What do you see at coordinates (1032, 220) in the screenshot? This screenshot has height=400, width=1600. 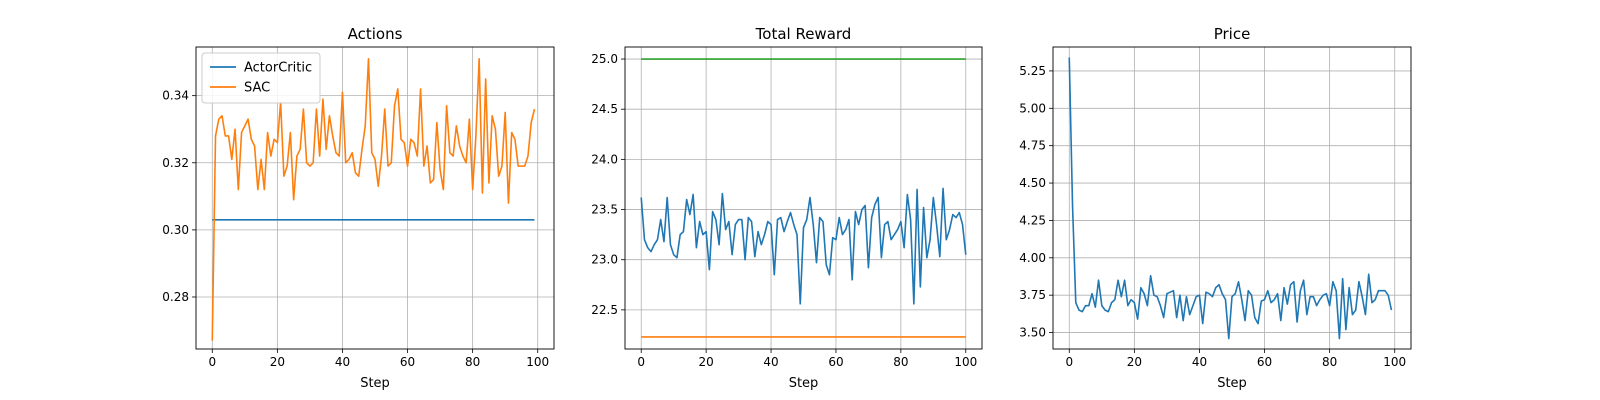 I see `y-tick-label: 4.25` at bounding box center [1032, 220].